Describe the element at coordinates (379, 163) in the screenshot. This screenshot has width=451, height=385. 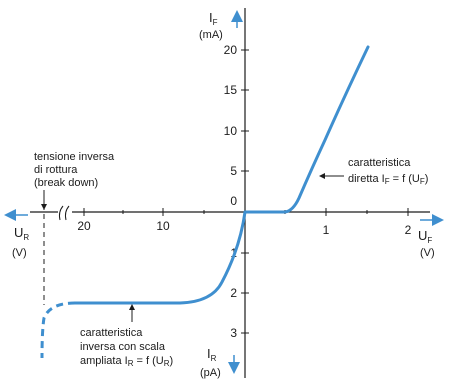
I see `forward-annotation-line1: caratteristica` at that location.